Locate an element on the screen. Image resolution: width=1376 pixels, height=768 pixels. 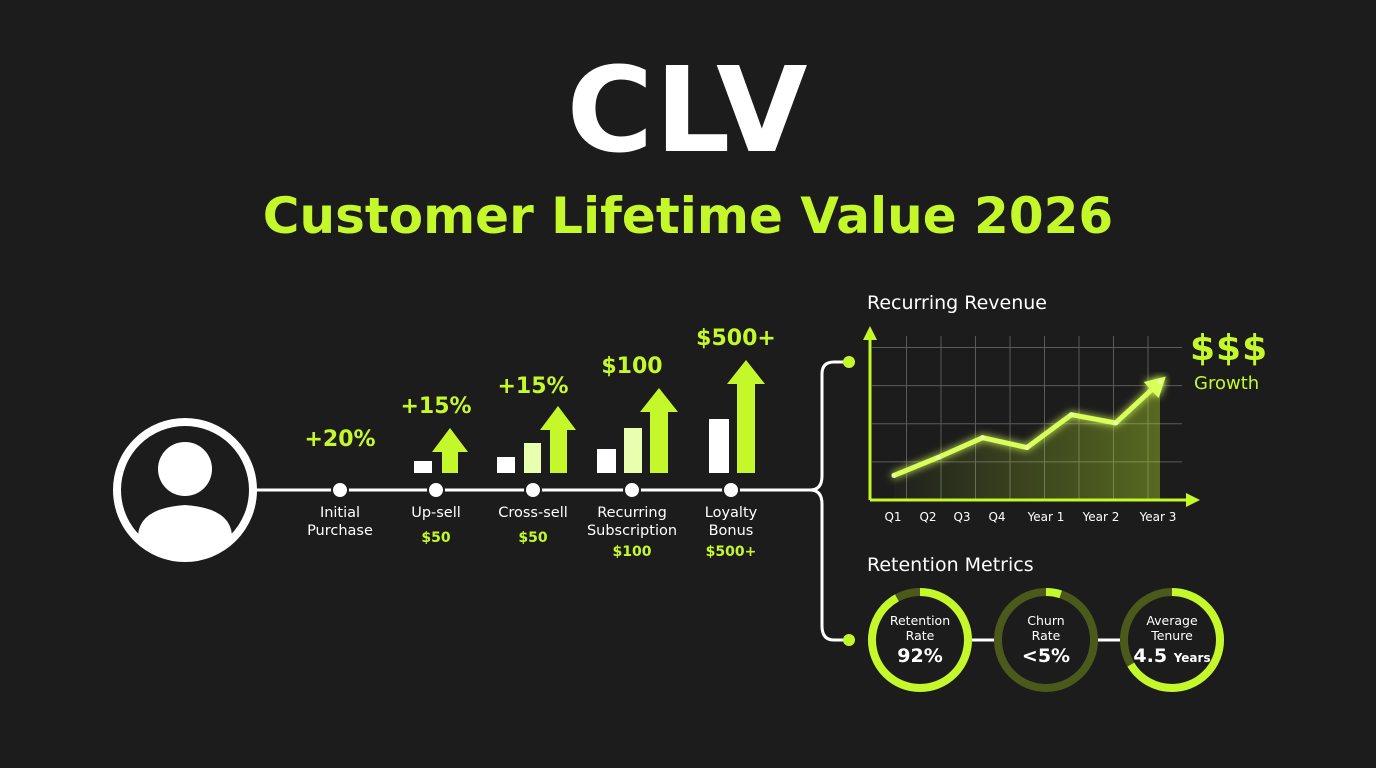
chart-tick-label: Year 2 is located at coordinates (1101, 517).